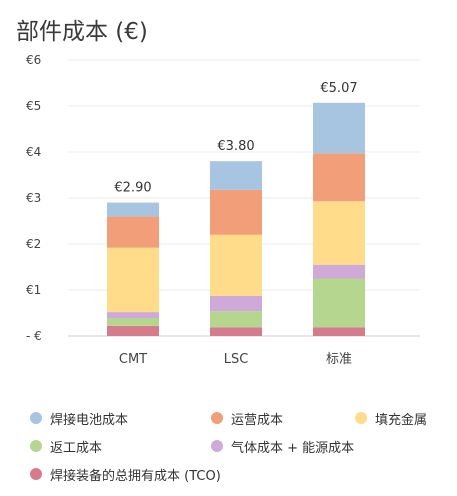 This screenshot has height=496, width=457. Describe the element at coordinates (133, 359) in the screenshot. I see `x-tick-label: CMT` at that location.